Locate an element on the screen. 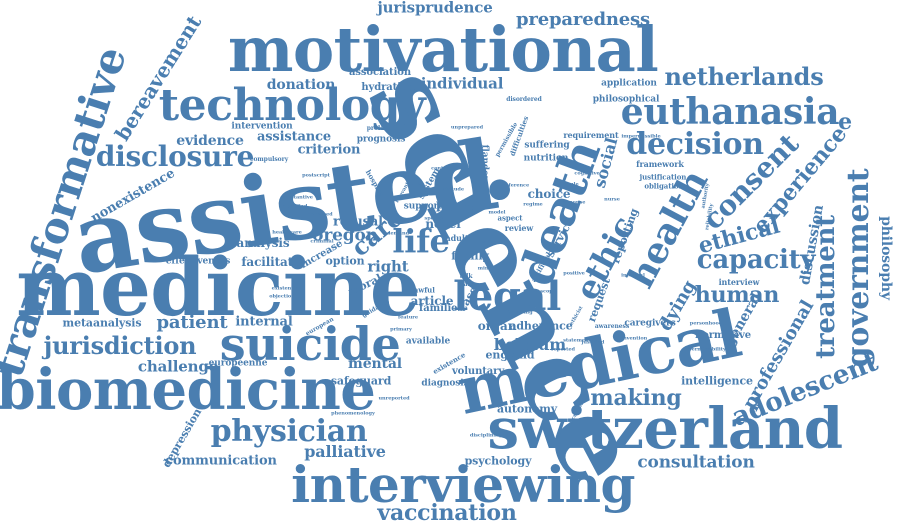 The image size is (900, 526). word-human: human is located at coordinates (737, 295).